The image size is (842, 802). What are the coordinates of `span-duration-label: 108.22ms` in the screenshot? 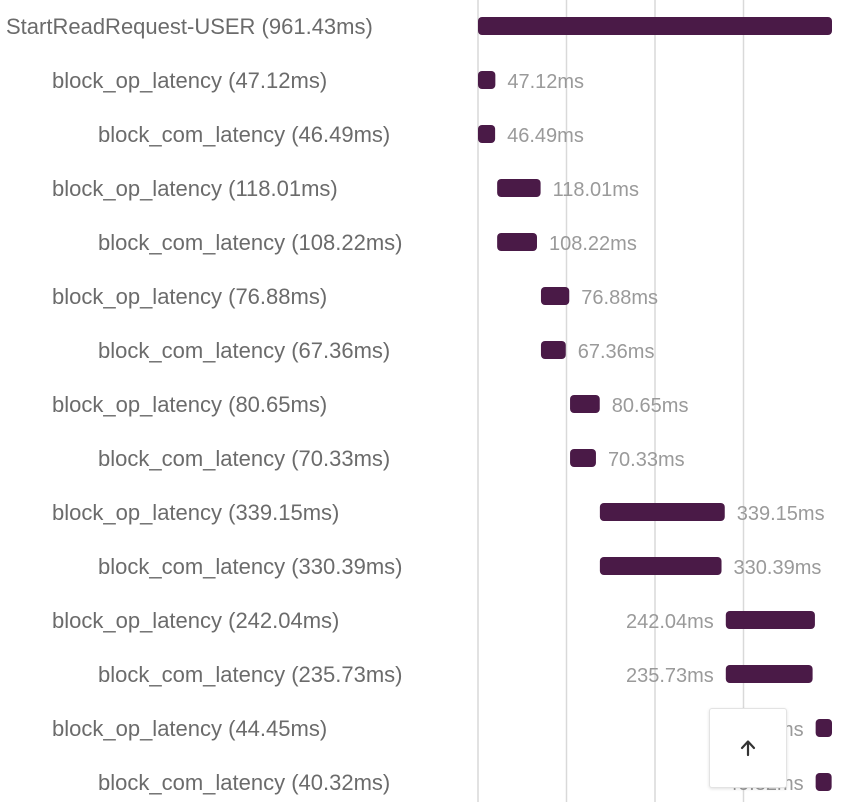 It's located at (593, 244).